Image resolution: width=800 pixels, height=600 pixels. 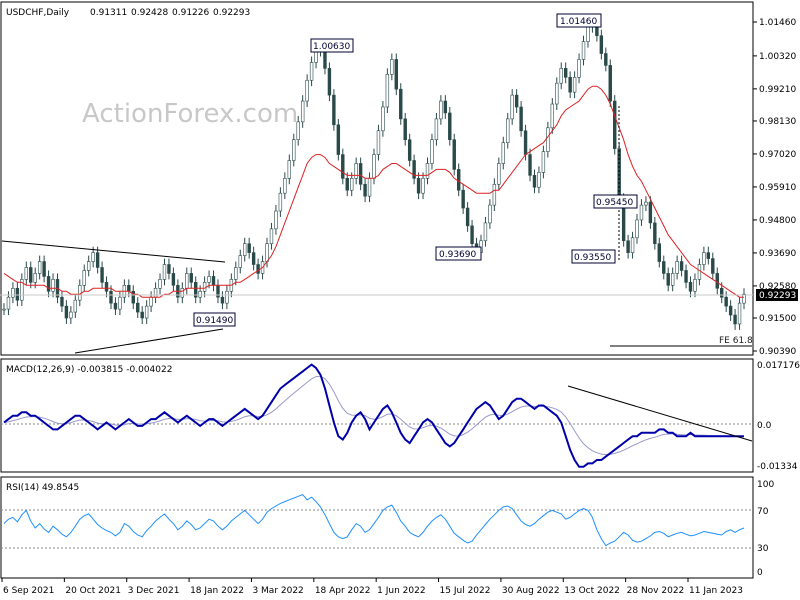 What do you see at coordinates (531, 591) in the screenshot?
I see `date-tick-label: 30 Aug 2022` at bounding box center [531, 591].